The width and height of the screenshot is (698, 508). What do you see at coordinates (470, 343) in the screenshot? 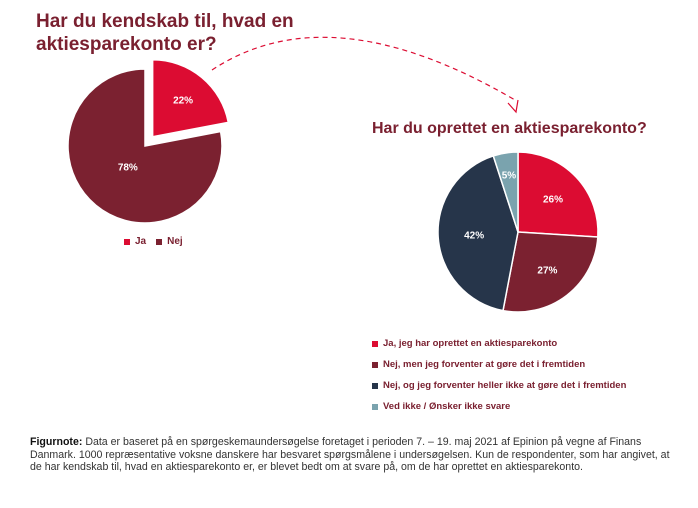
I see `legend-label-oprettet: Ja, jeg har oprettet en aktiesparekonto` at bounding box center [470, 343].